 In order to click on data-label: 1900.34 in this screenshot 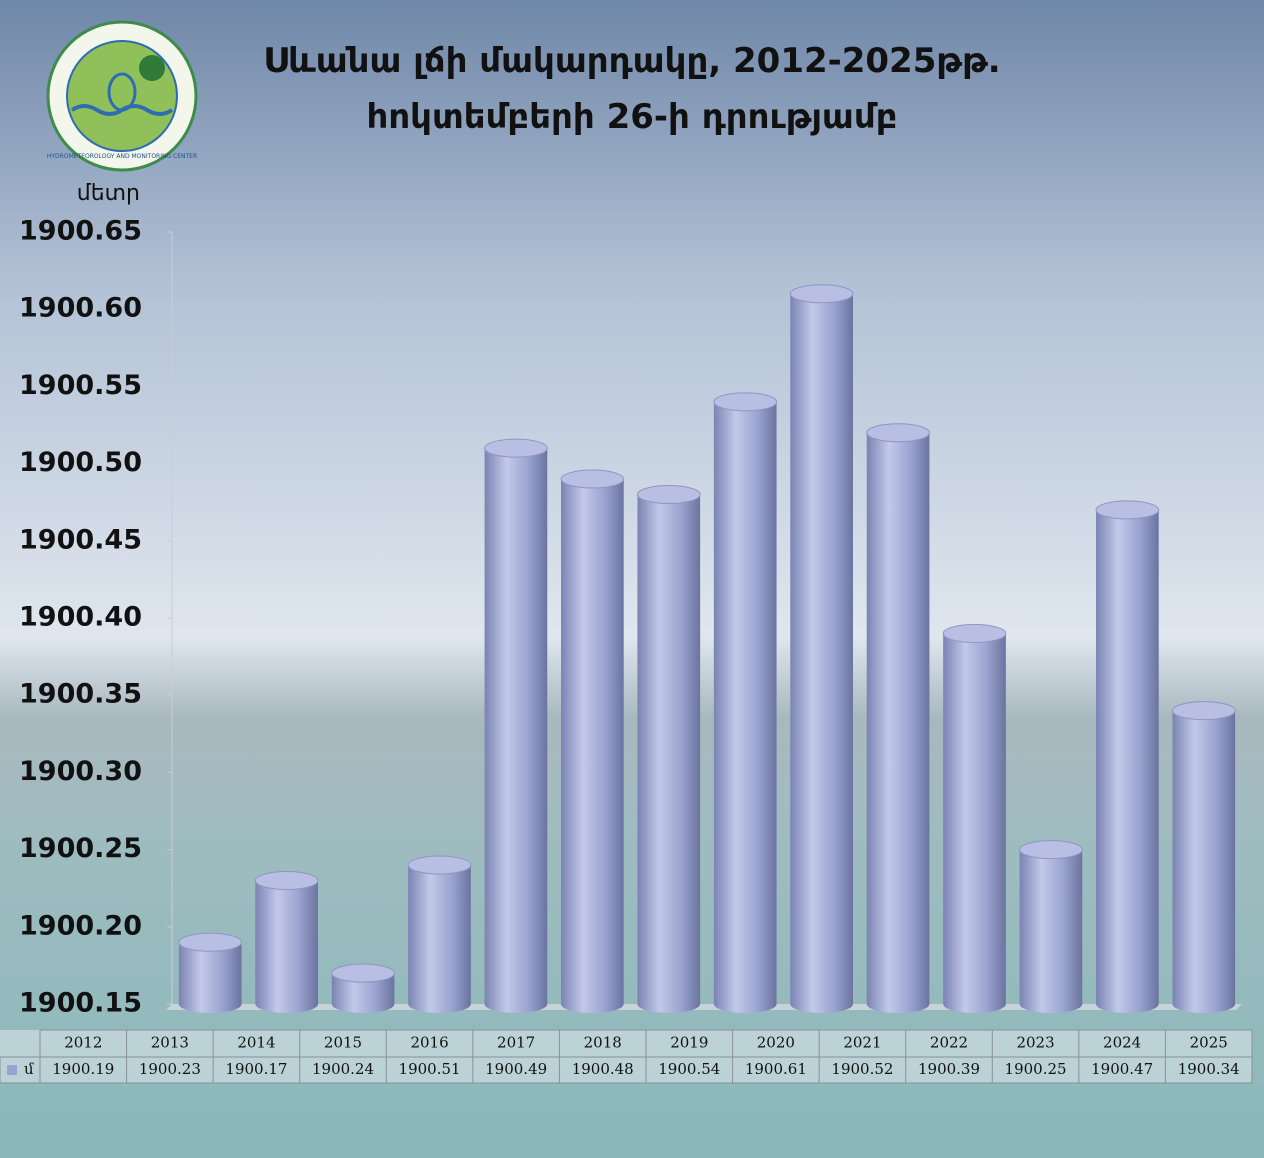, I will do `click(1209, 1069)`.